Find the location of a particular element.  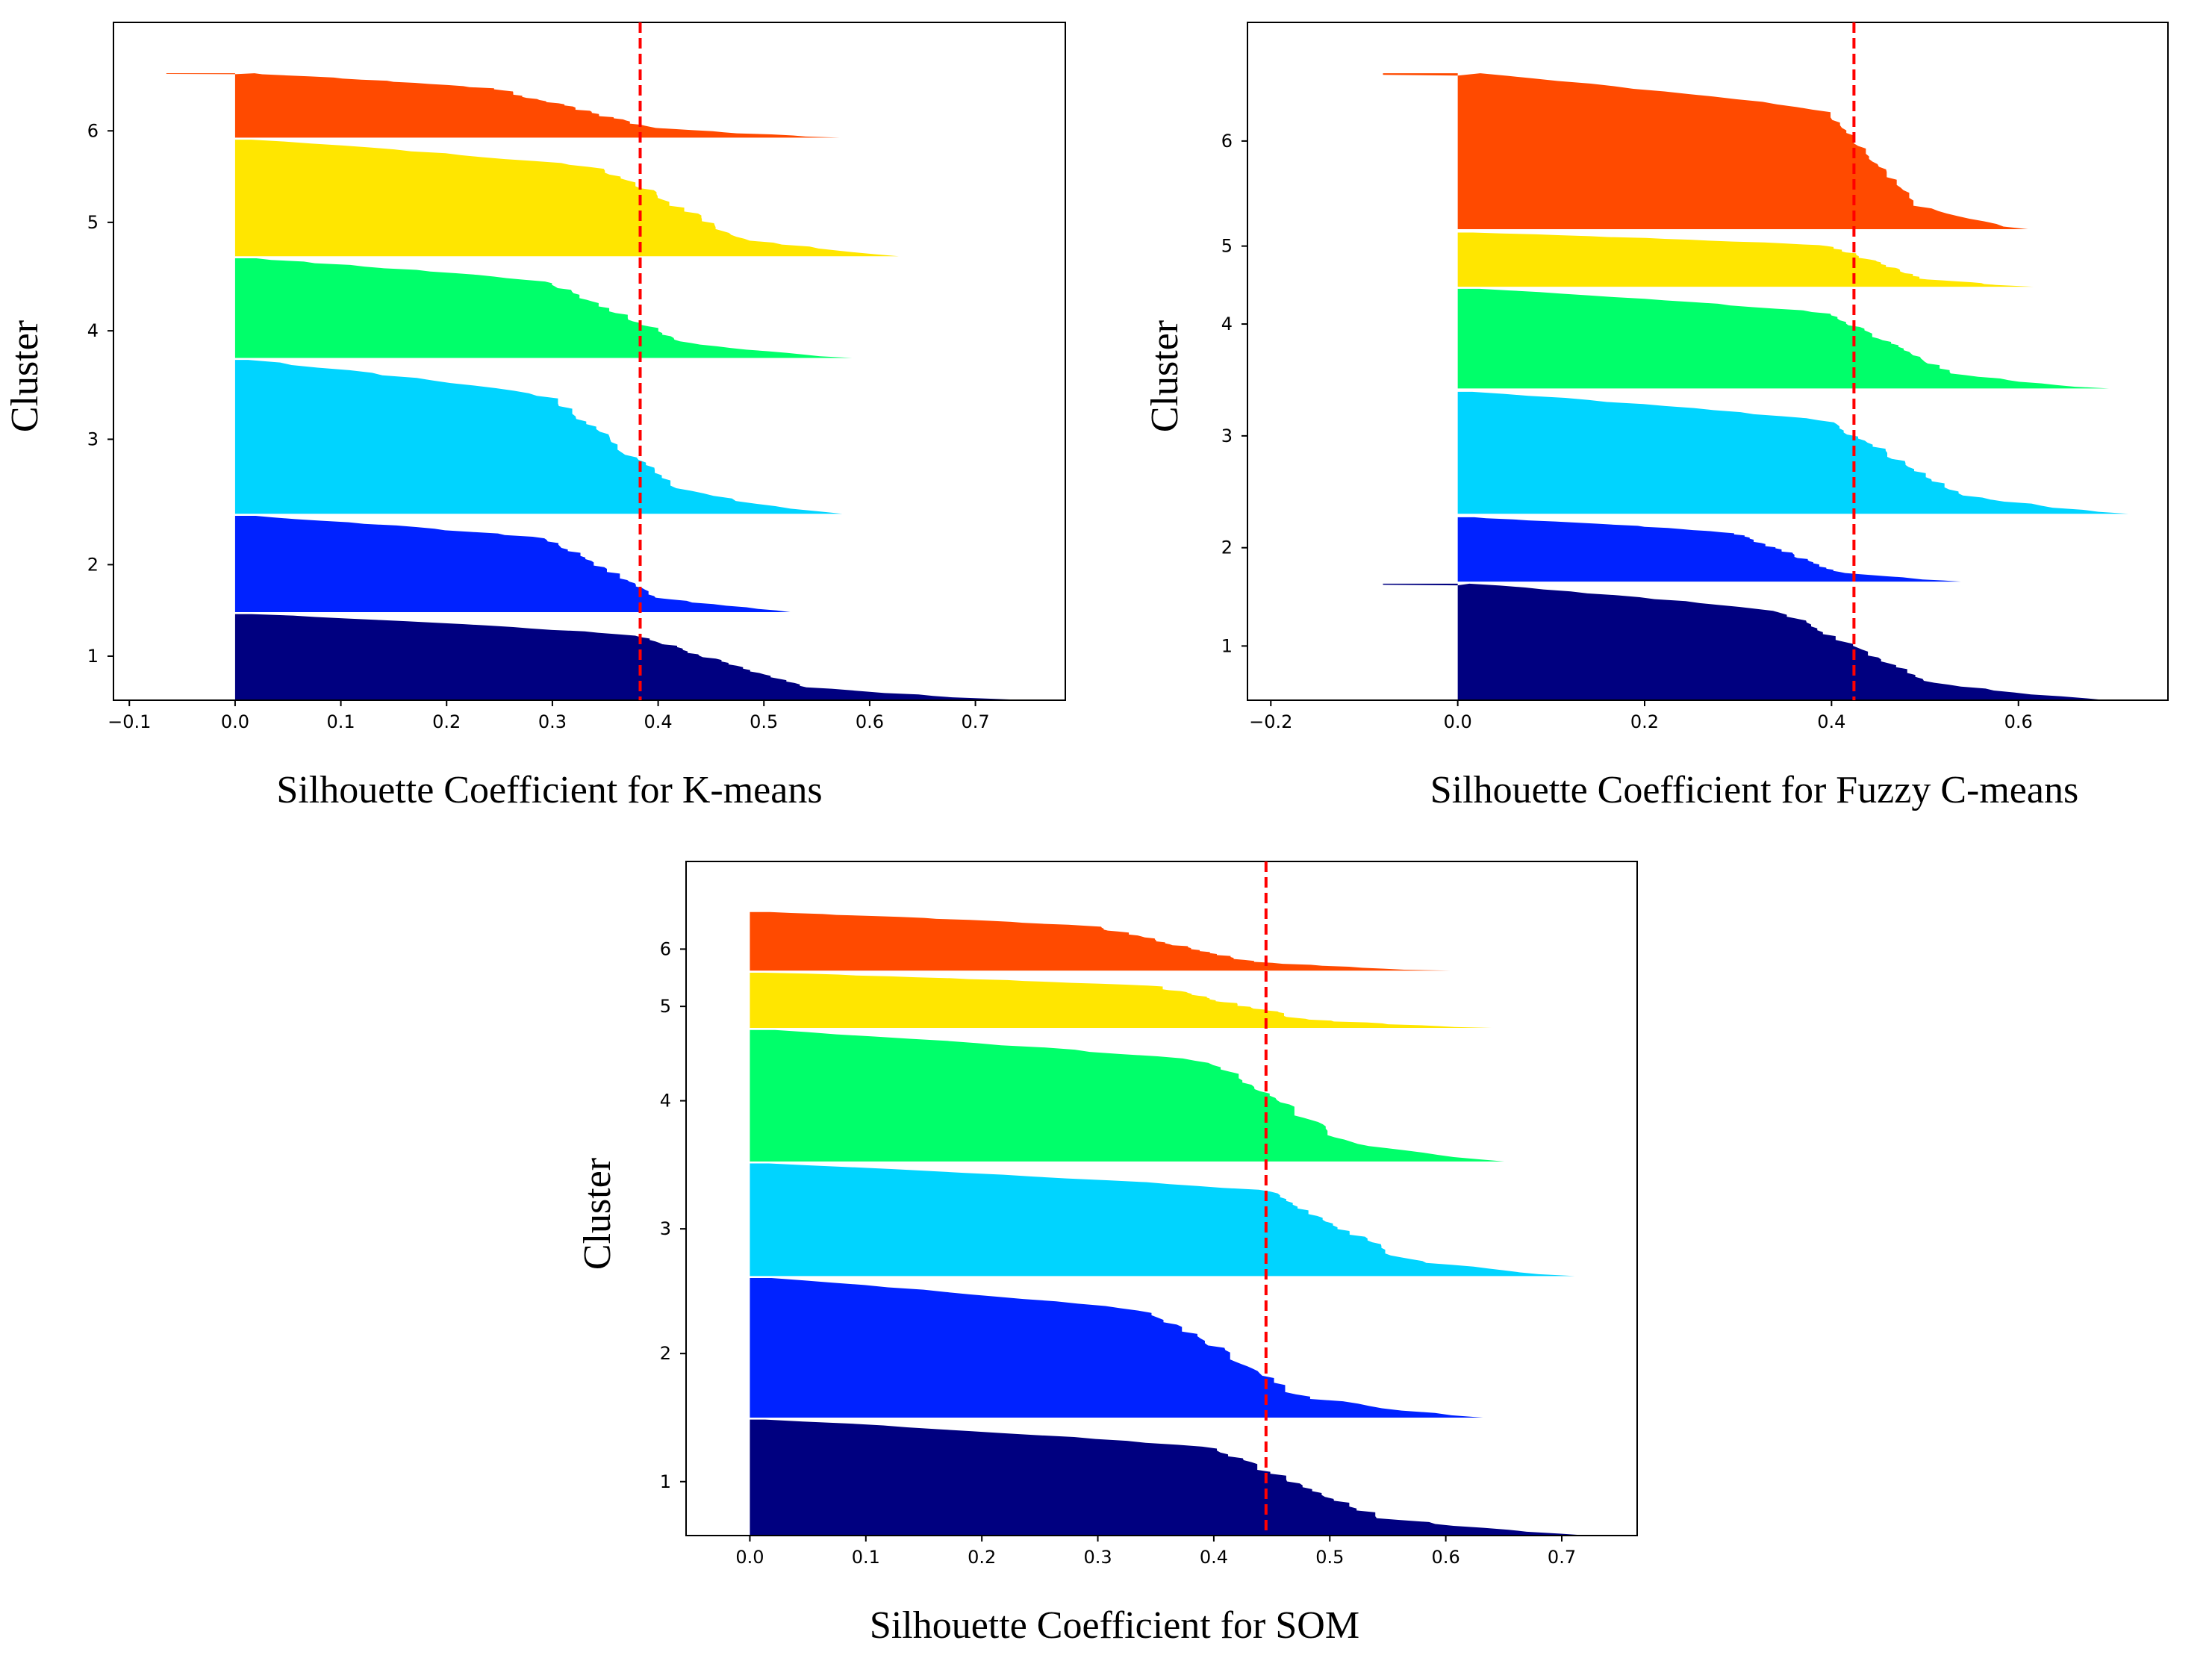

x-axis-title: Silhouette Coefficient for Fuzzy C-means is located at coordinates (1754, 790).